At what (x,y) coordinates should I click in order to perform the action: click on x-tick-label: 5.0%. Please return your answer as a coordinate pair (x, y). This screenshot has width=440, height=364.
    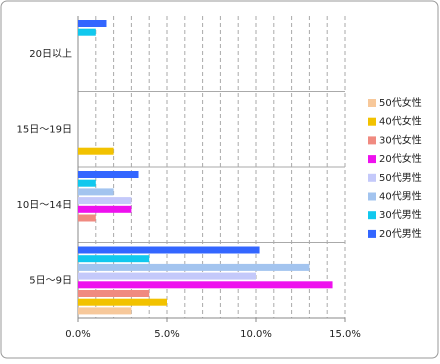
    Looking at the image, I should click on (166, 334).